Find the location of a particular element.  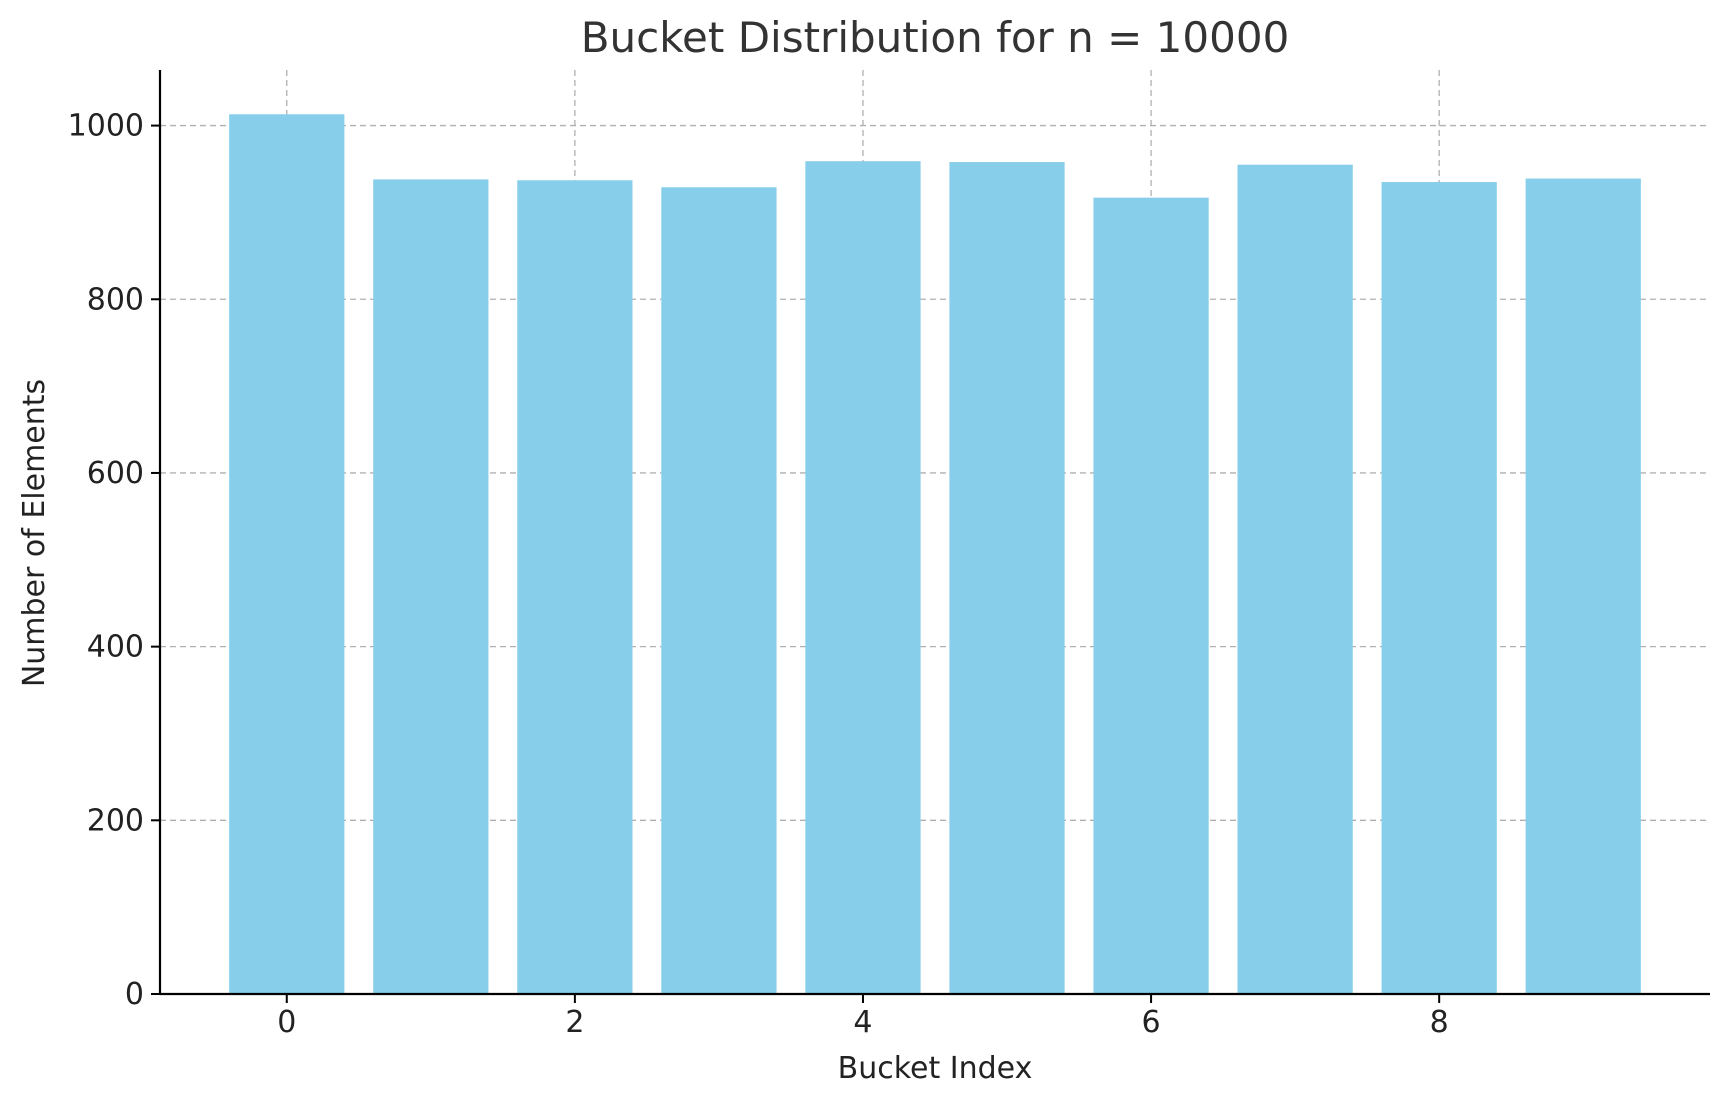

y-tick-label: 1000 is located at coordinates (106, 126).